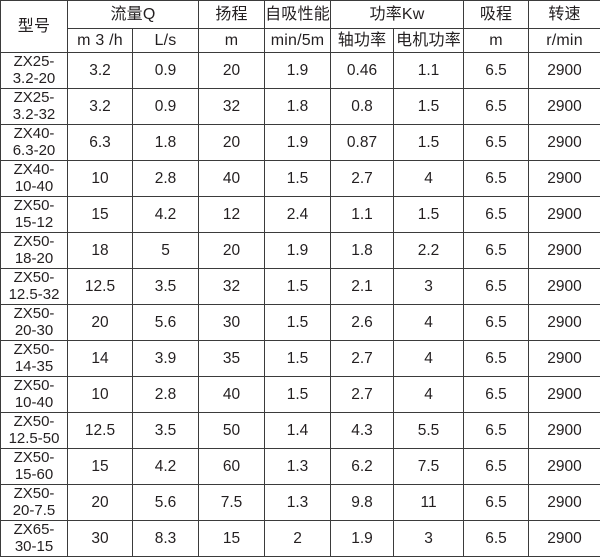 Image resolution: width=600 pixels, height=557 pixels. What do you see at coordinates (34, 70) in the screenshot?
I see `cell-model: ZX25- 3.2-20` at bounding box center [34, 70].